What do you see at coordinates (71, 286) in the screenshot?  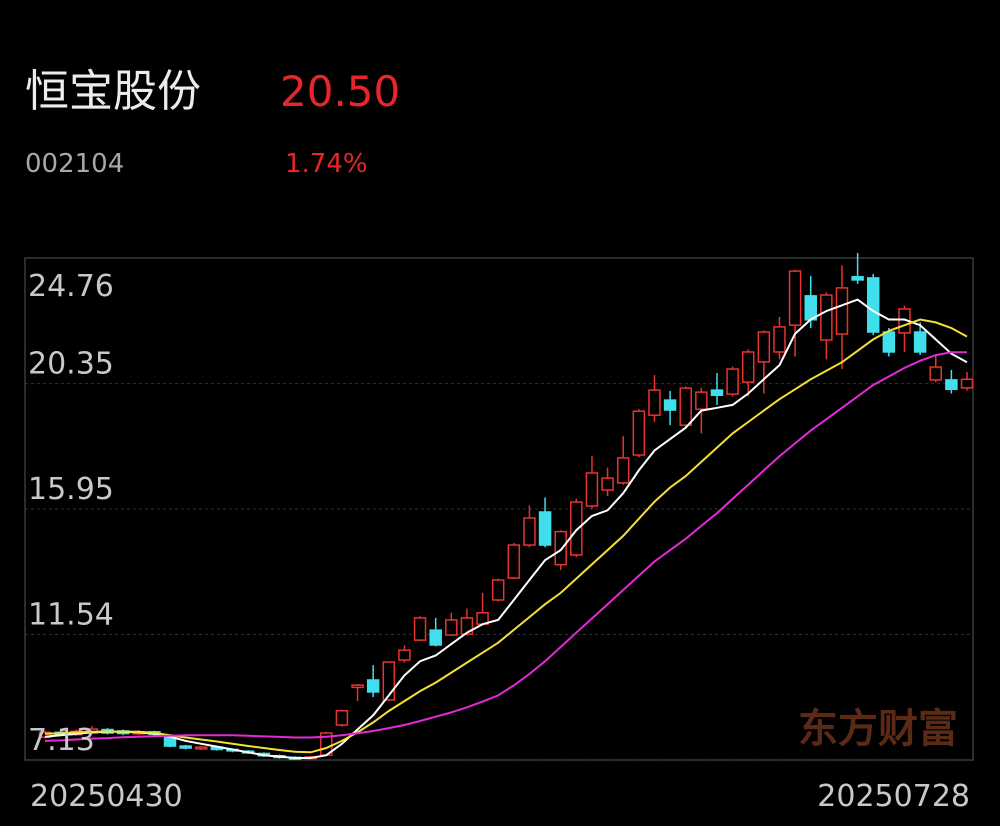 I see `y-tick-label: 24.76` at bounding box center [71, 286].